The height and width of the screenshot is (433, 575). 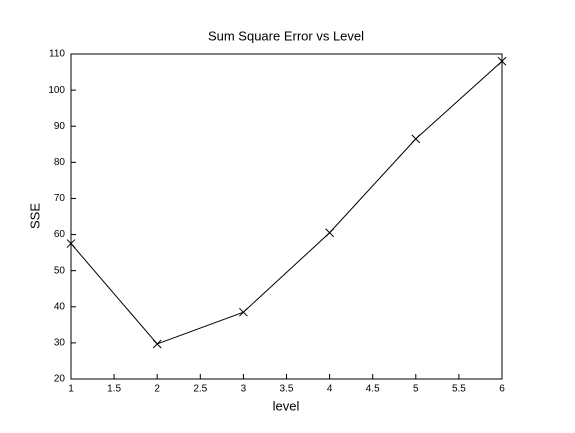 What do you see at coordinates (60, 343) in the screenshot?
I see `y-tick-label: 30` at bounding box center [60, 343].